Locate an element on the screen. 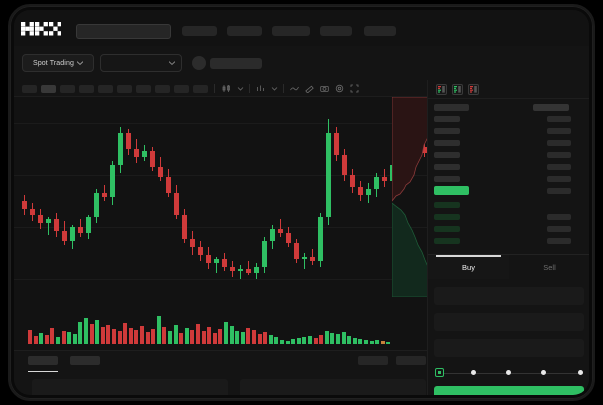 The width and height of the screenshot is (603, 405). order-entry-form: Buy Sell is located at coordinates (508, 324).